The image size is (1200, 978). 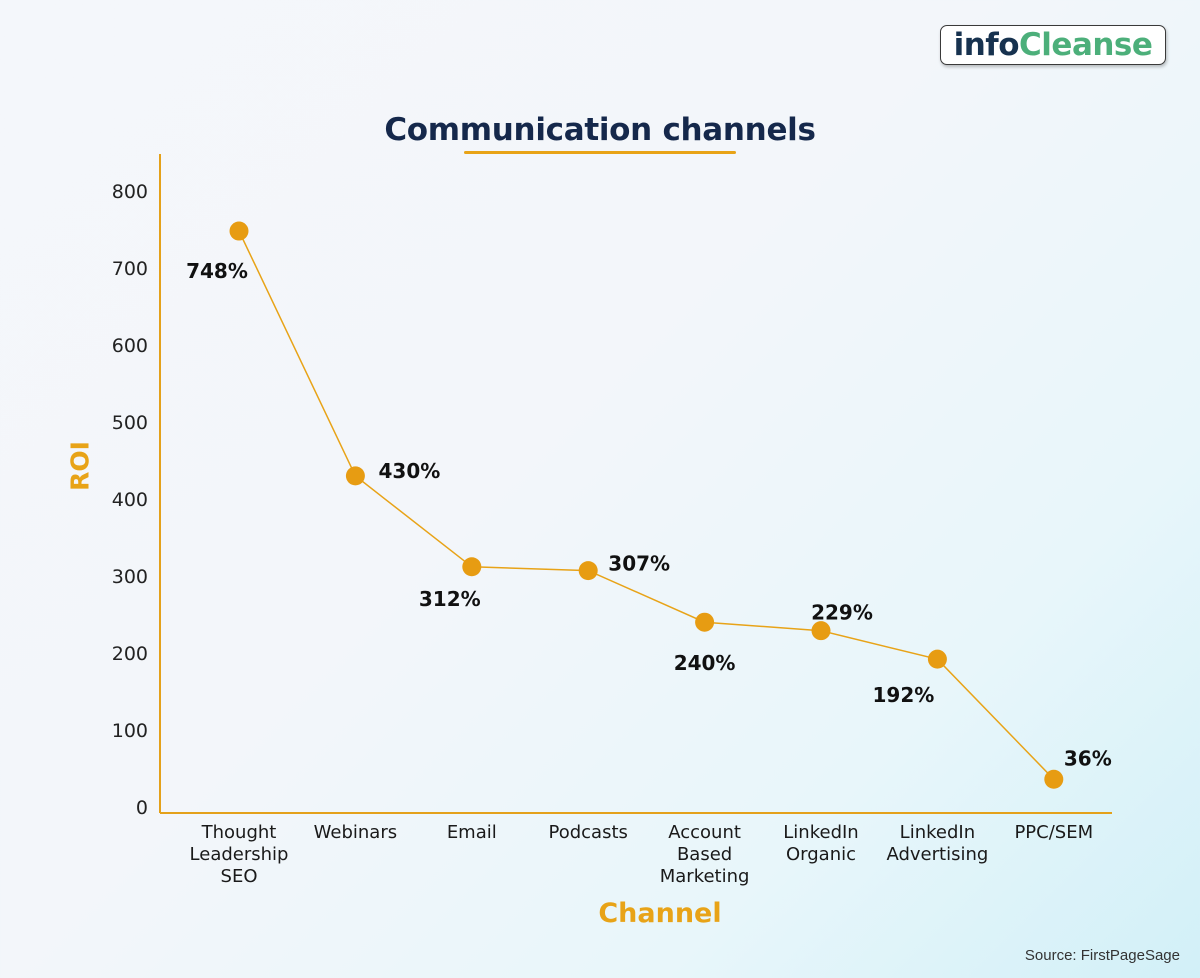 I want to click on y-tick-label: 700, so click(x=130, y=269).